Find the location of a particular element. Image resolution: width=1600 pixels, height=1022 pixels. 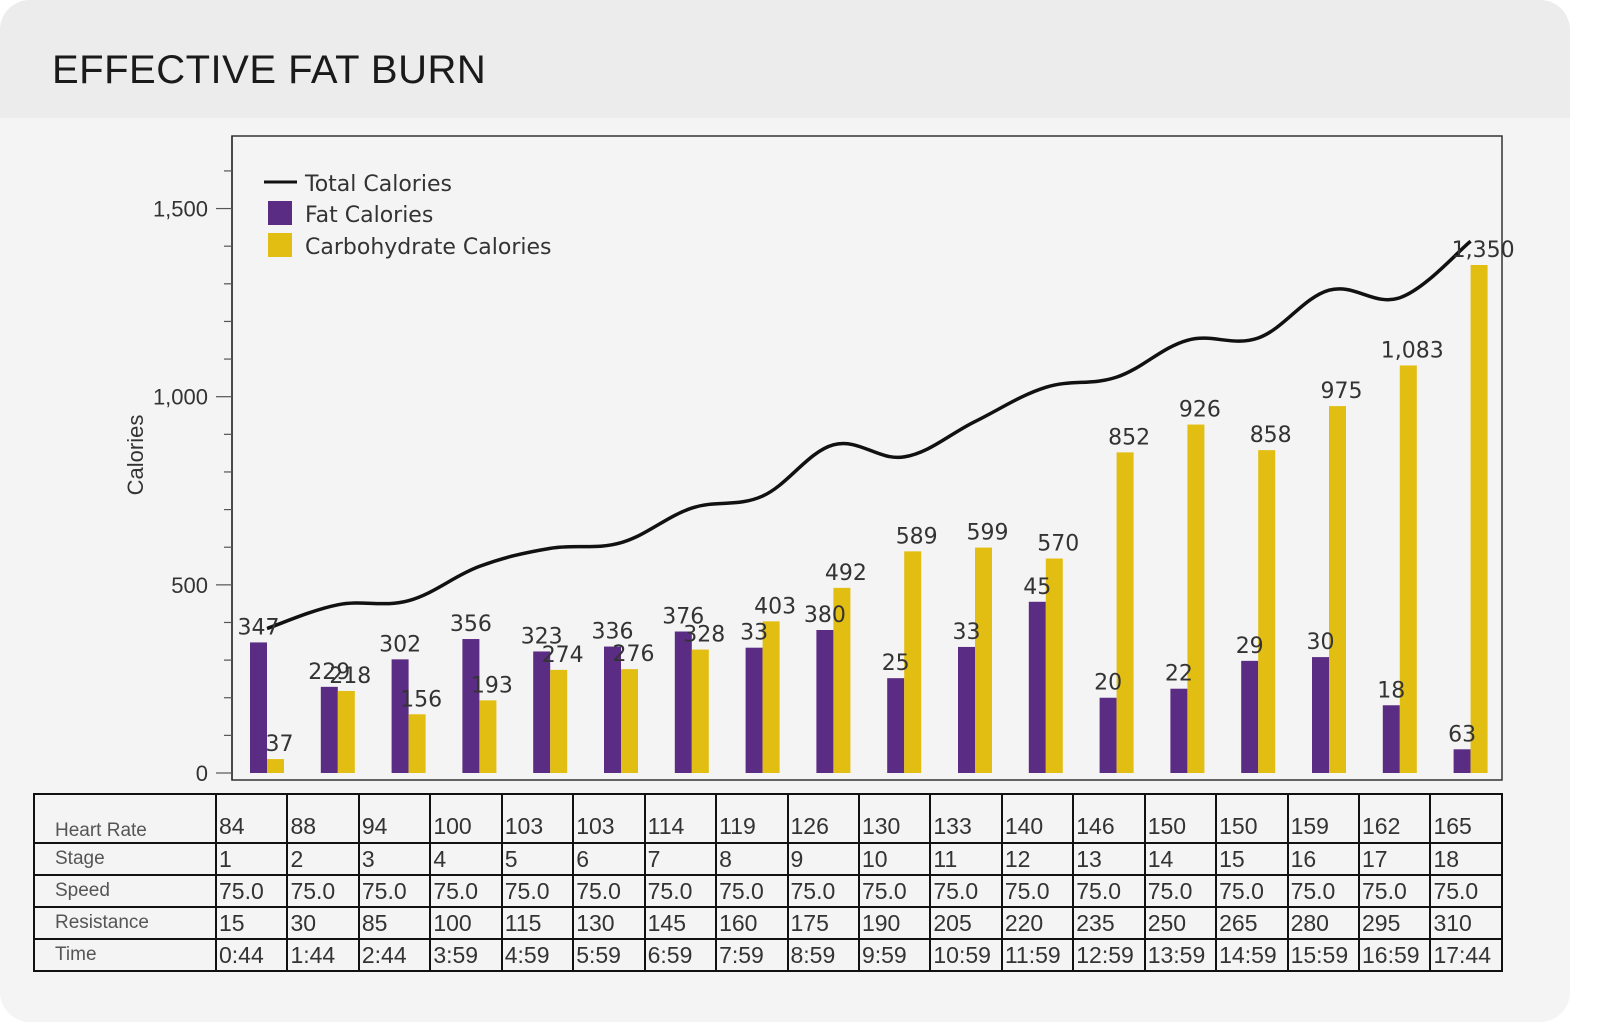

table-cell: 11:59 is located at coordinates (1037, 955).